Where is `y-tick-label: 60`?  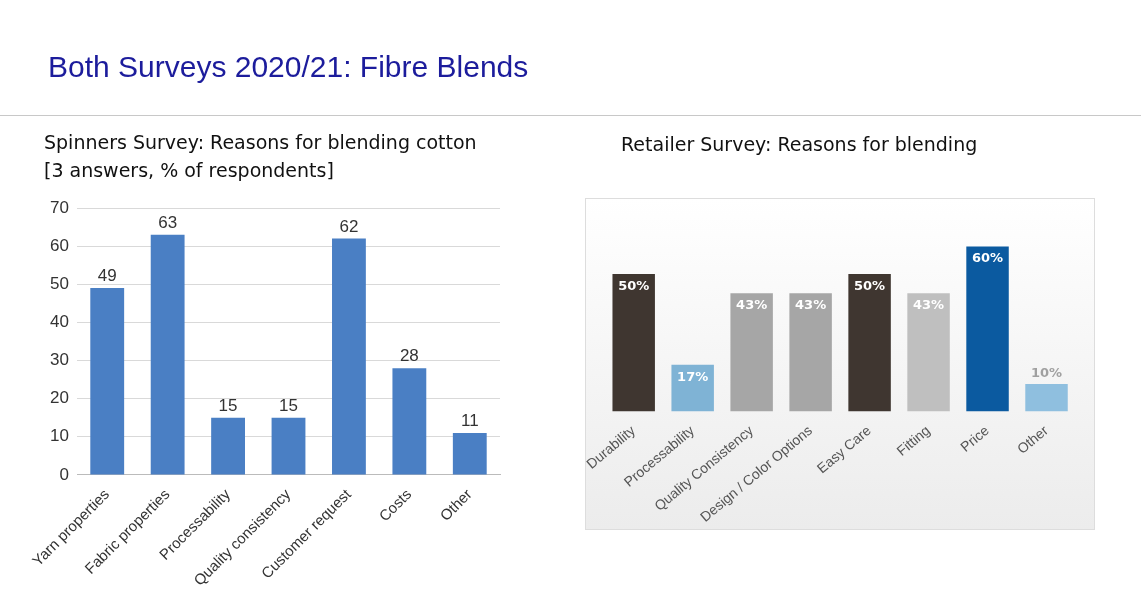
y-tick-label: 60 is located at coordinates (60, 245).